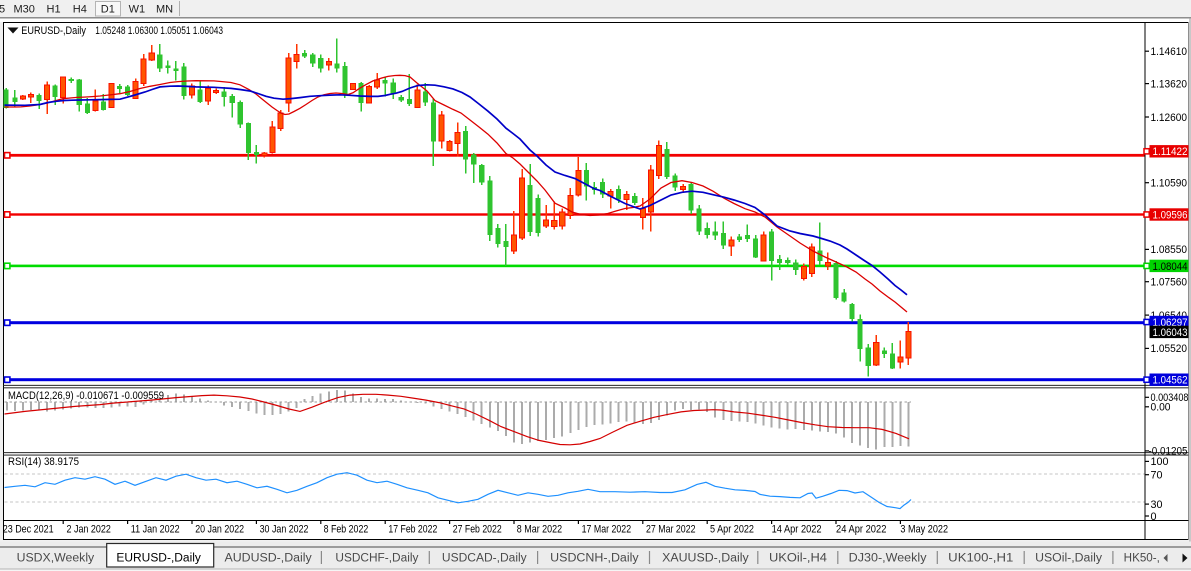  I want to click on svg-text: USDCNH-,Daily, so click(594, 559).